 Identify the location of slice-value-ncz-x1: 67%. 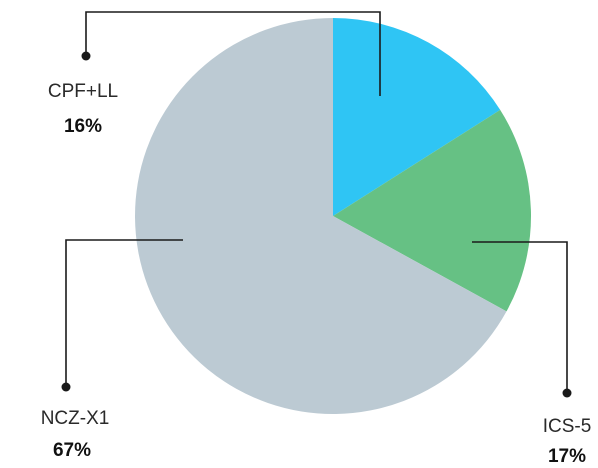
(72, 450).